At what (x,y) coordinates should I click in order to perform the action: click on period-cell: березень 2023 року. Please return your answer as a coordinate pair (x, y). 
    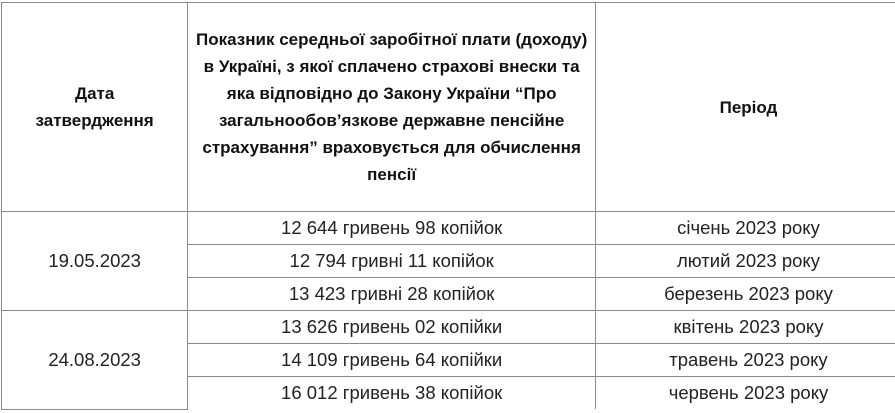
    Looking at the image, I should click on (744, 294).